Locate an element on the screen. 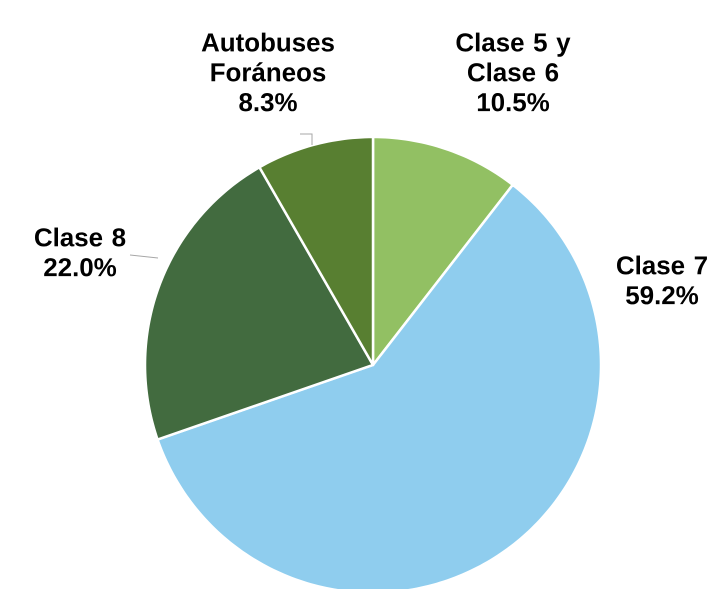 Image resolution: width=727 pixels, height=589 pixels. slice-label: Clase 7 is located at coordinates (661, 265).